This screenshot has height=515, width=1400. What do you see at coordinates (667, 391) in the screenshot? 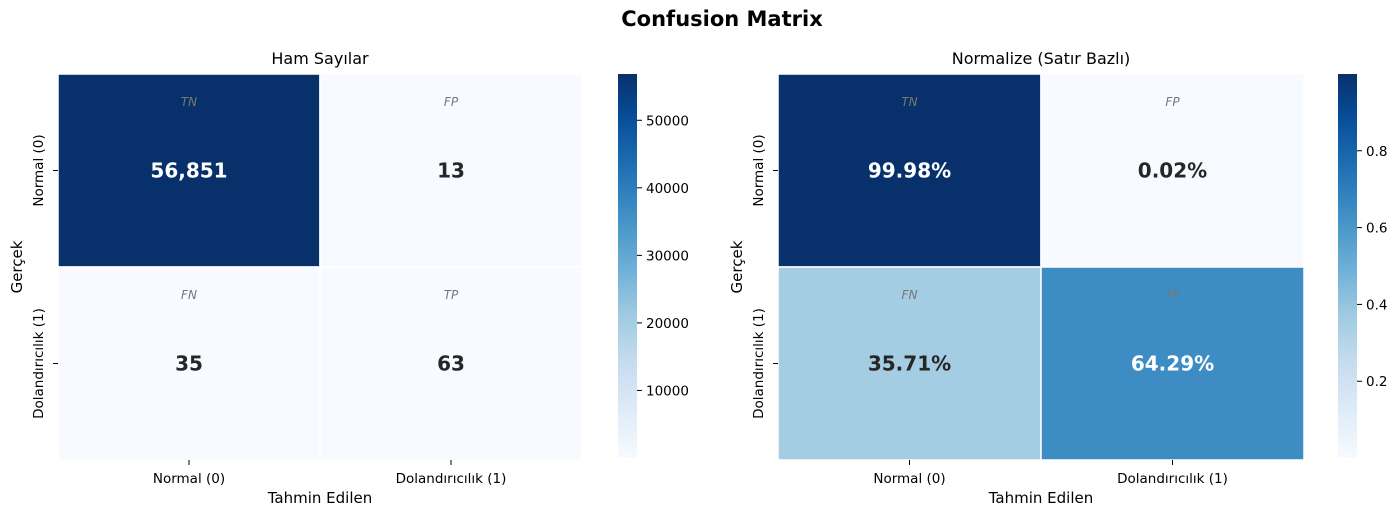
I see `colorbar-tick-label: 10000` at bounding box center [667, 391].